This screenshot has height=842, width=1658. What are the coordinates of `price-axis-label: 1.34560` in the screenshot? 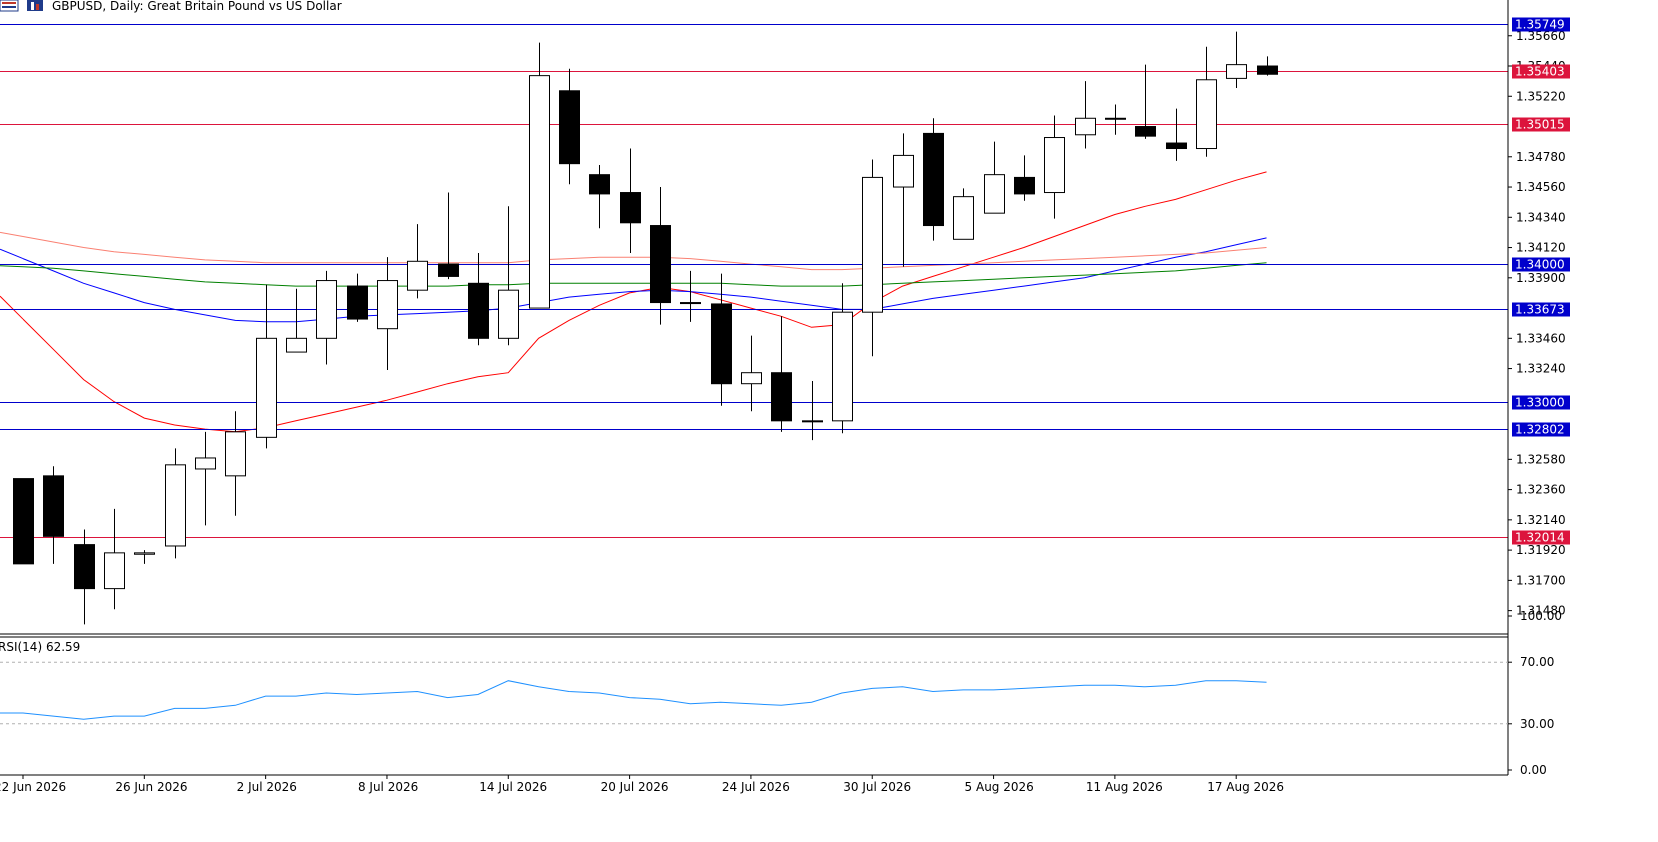 It's located at (1541, 187).